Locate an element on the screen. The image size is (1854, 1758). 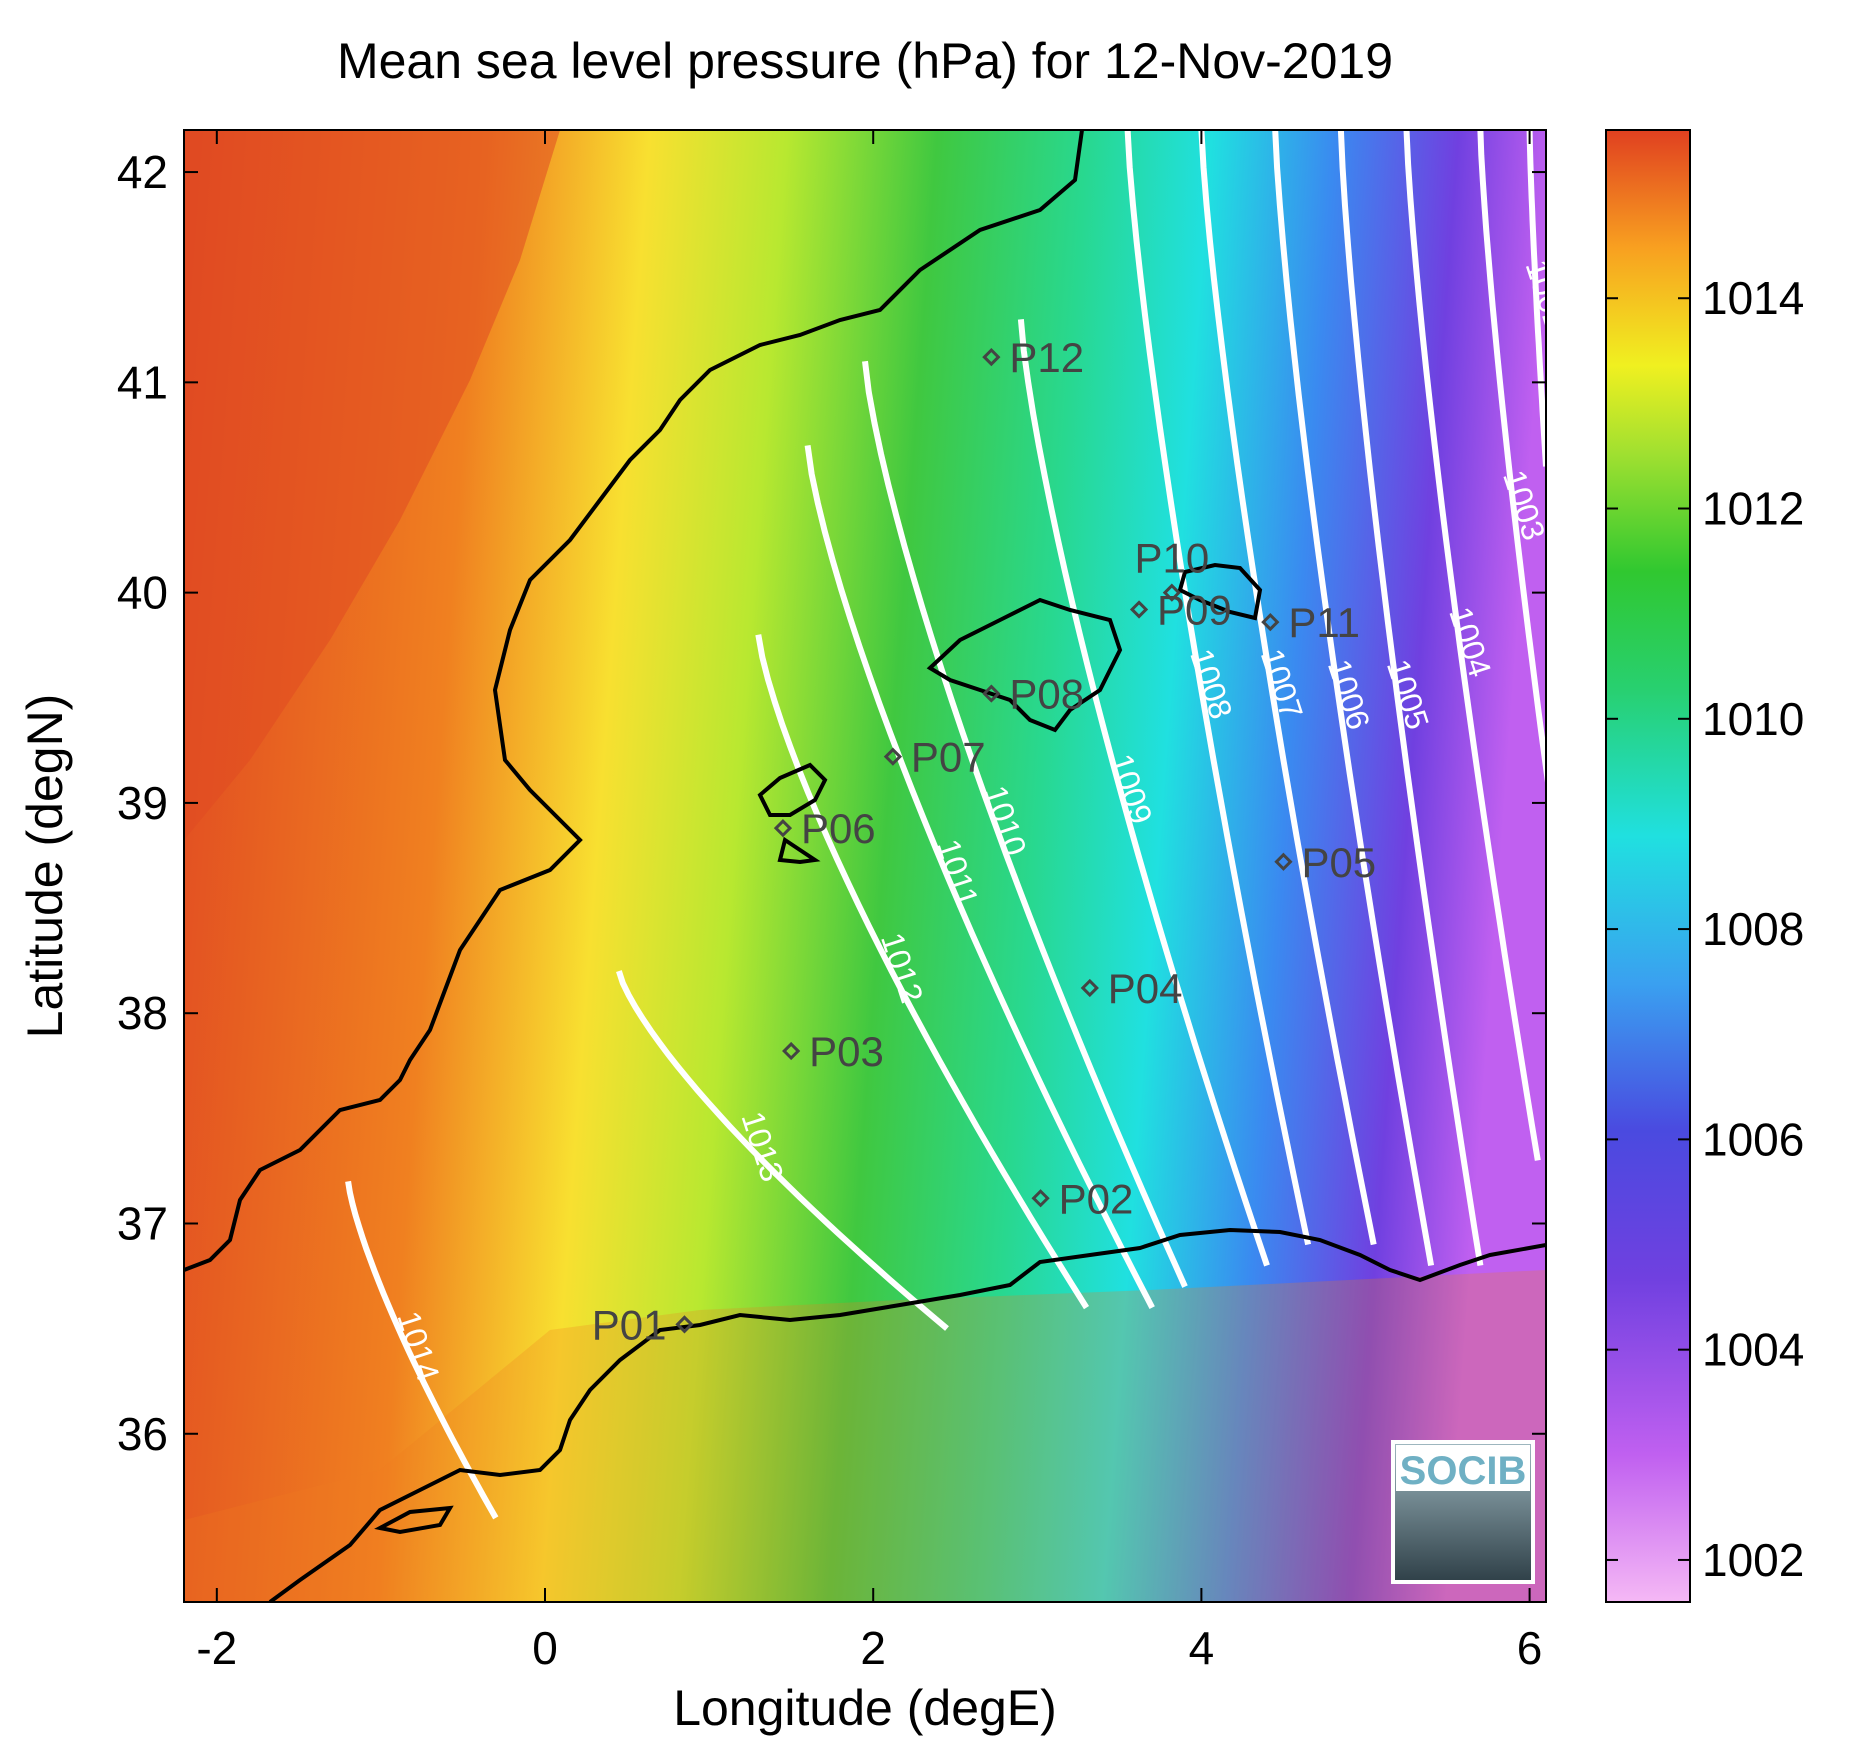
land-high-pressure-region is located at coordinates (372, 485).